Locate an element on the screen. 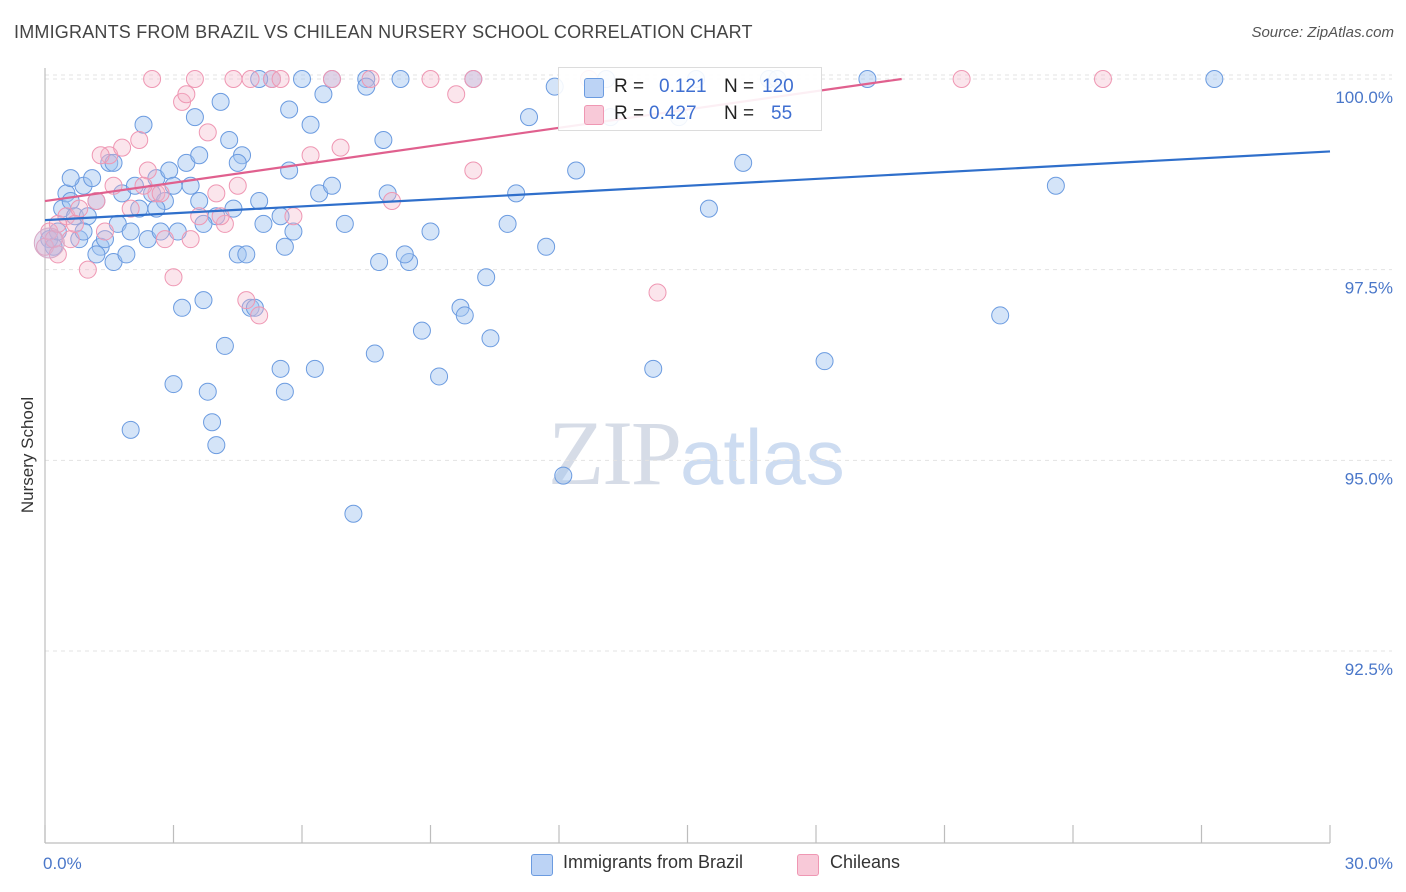  x-tick-label-max: 30.0% is located at coordinates (1369, 863).